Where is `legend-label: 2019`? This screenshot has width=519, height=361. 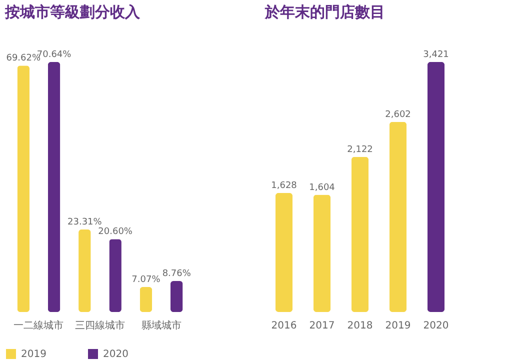 legend-label: 2019 is located at coordinates (33, 354).